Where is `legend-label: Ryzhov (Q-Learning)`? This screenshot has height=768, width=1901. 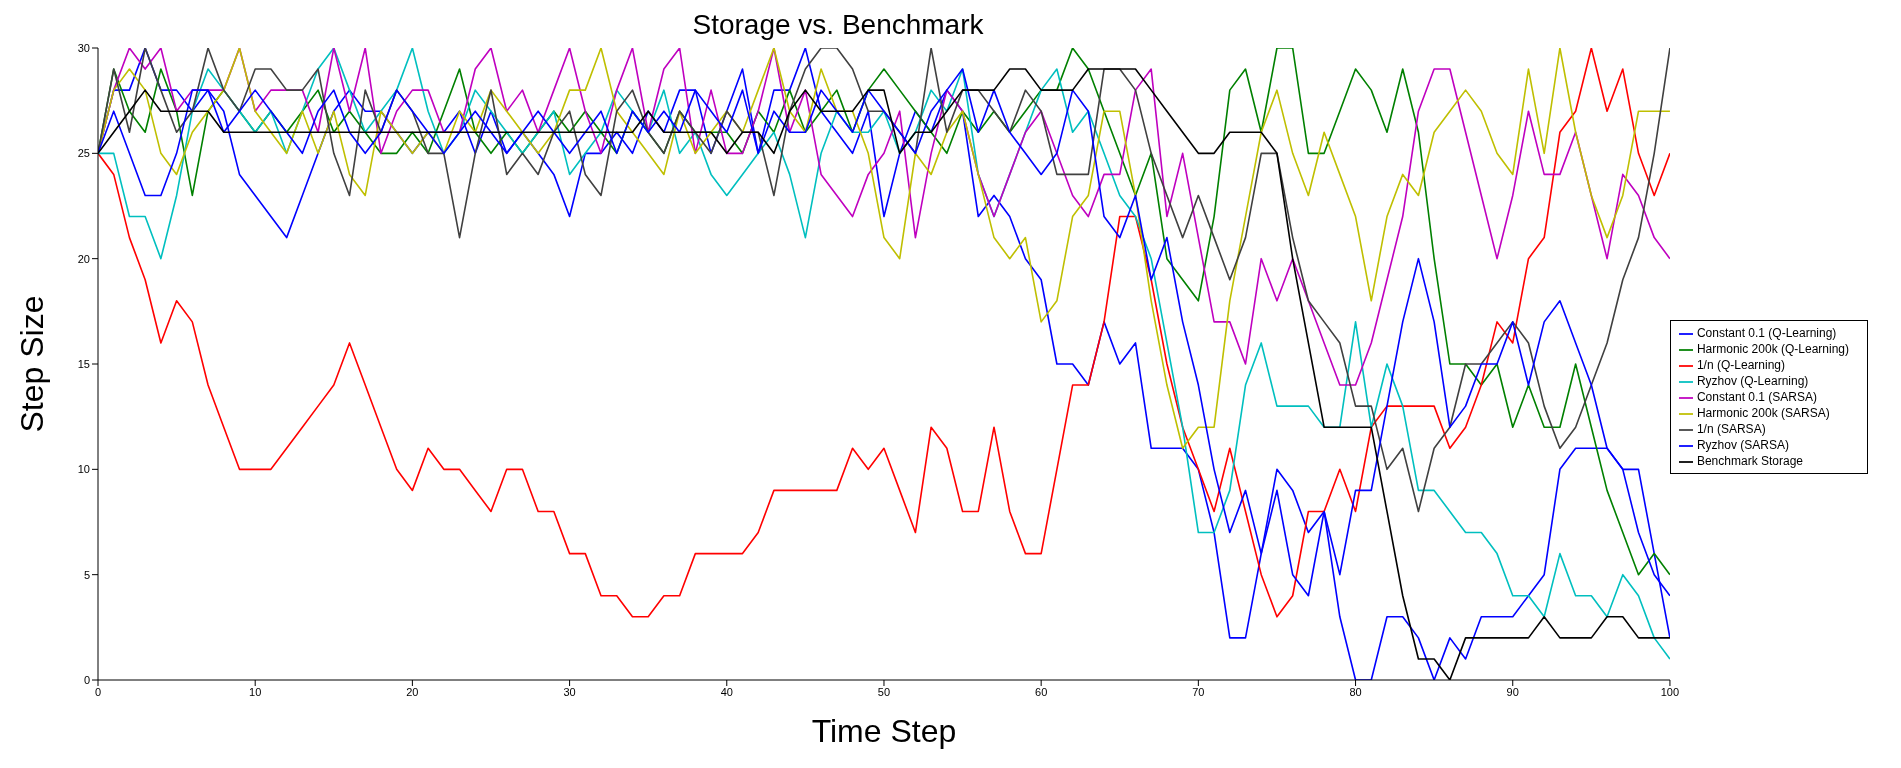 legend-label: Ryzhov (Q-Learning) is located at coordinates (1752, 381).